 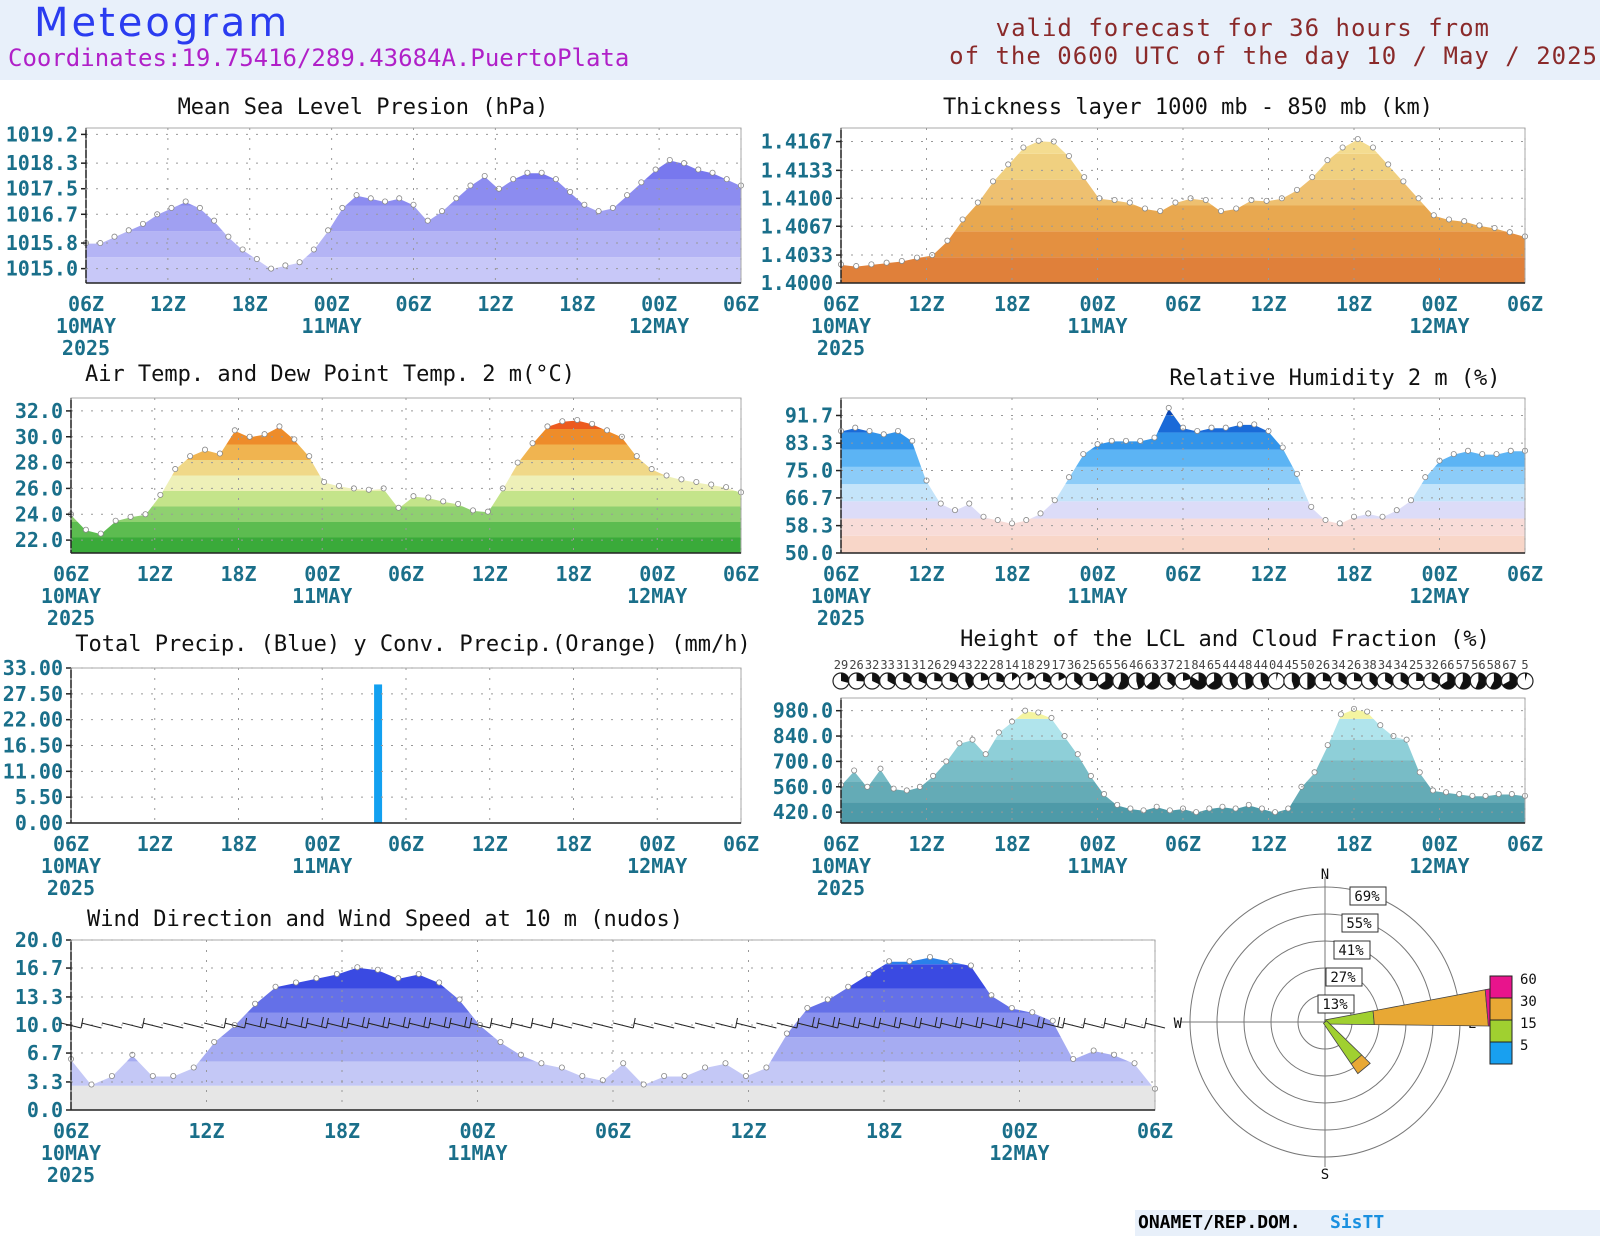 What do you see at coordinates (238, 574) in the screenshot?
I see `temp-xtick-label: 18Z` at bounding box center [238, 574].